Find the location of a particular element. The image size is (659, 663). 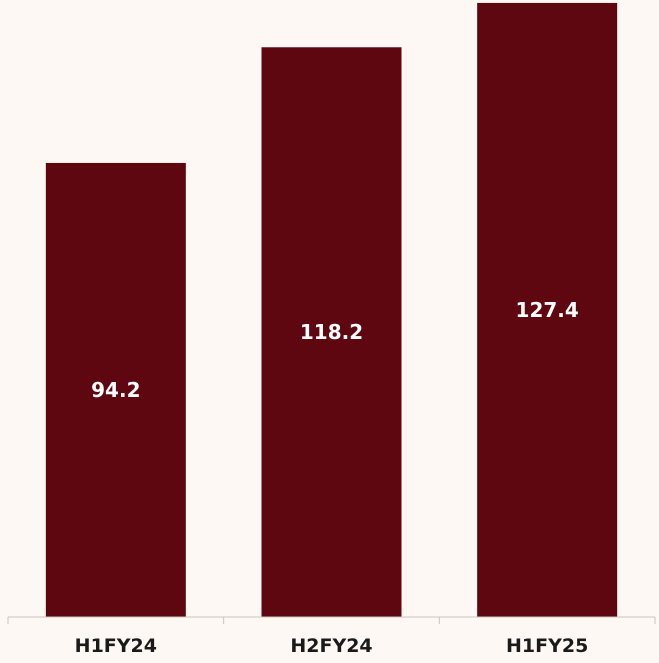

x-tick-labels: H1FY24 H2FY24 H1FY25 is located at coordinates (332, 646).